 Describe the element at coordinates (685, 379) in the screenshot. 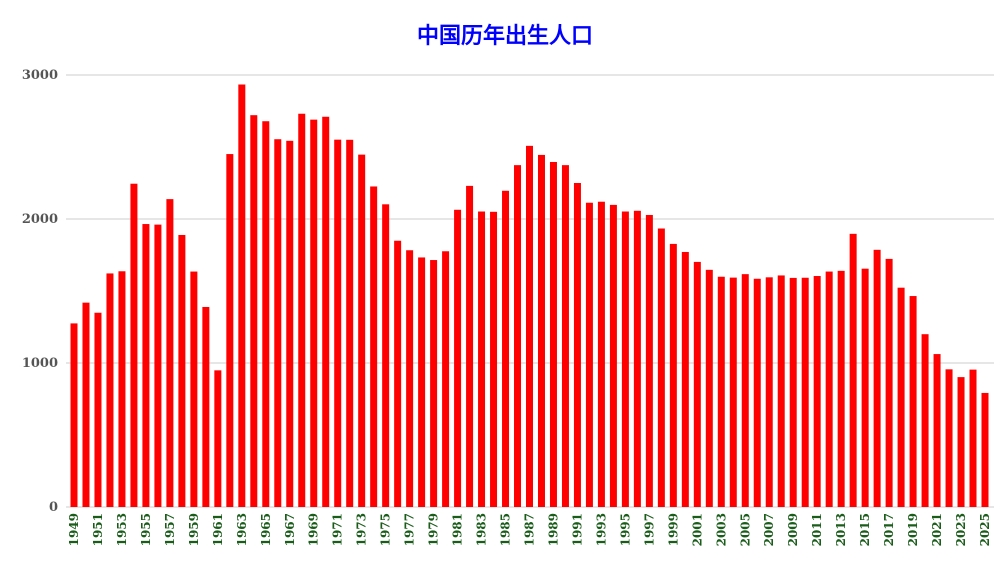

I see `bar-2000` at that location.